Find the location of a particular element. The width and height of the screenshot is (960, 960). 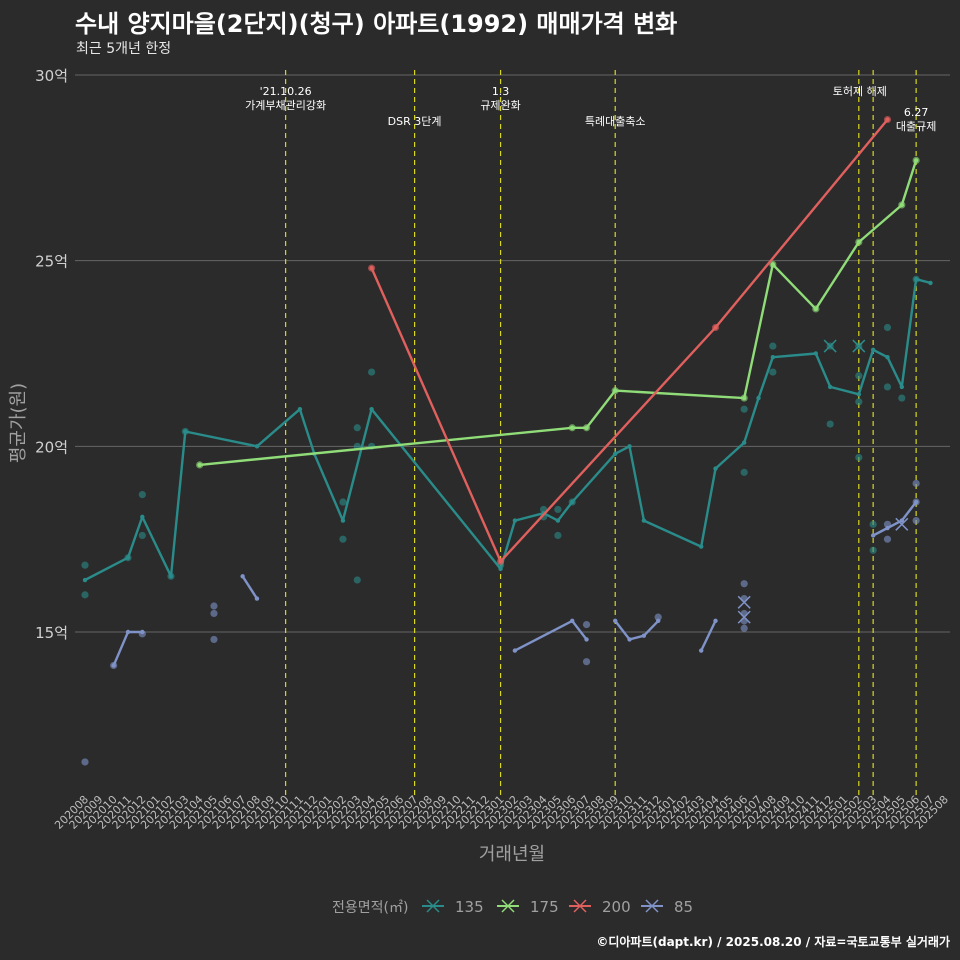

event-label: 규제완화 is located at coordinates (500, 105).